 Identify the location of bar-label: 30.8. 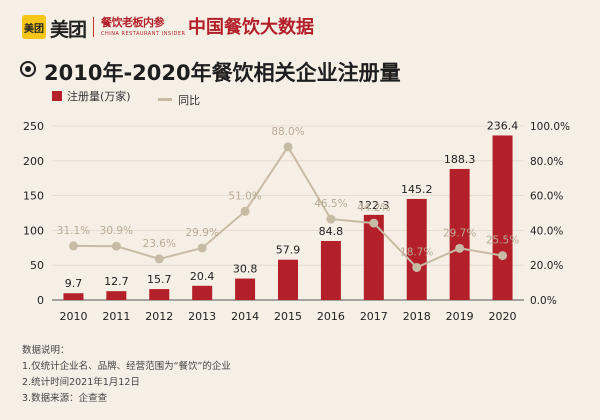
(245, 269).